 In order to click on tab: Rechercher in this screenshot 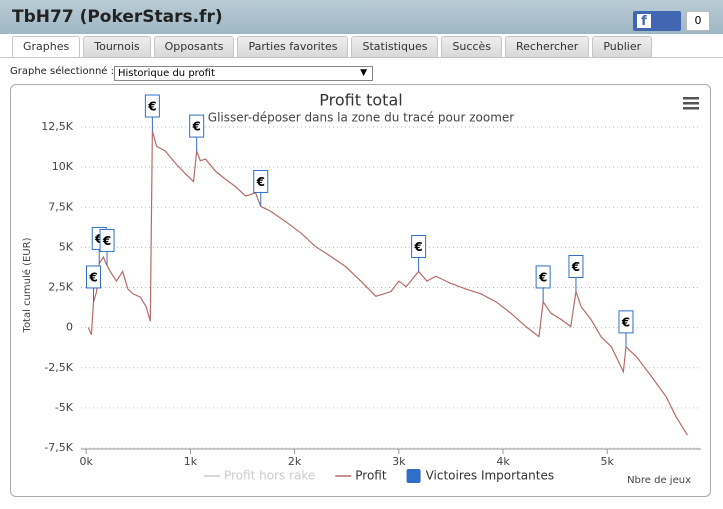, I will do `click(547, 46)`.